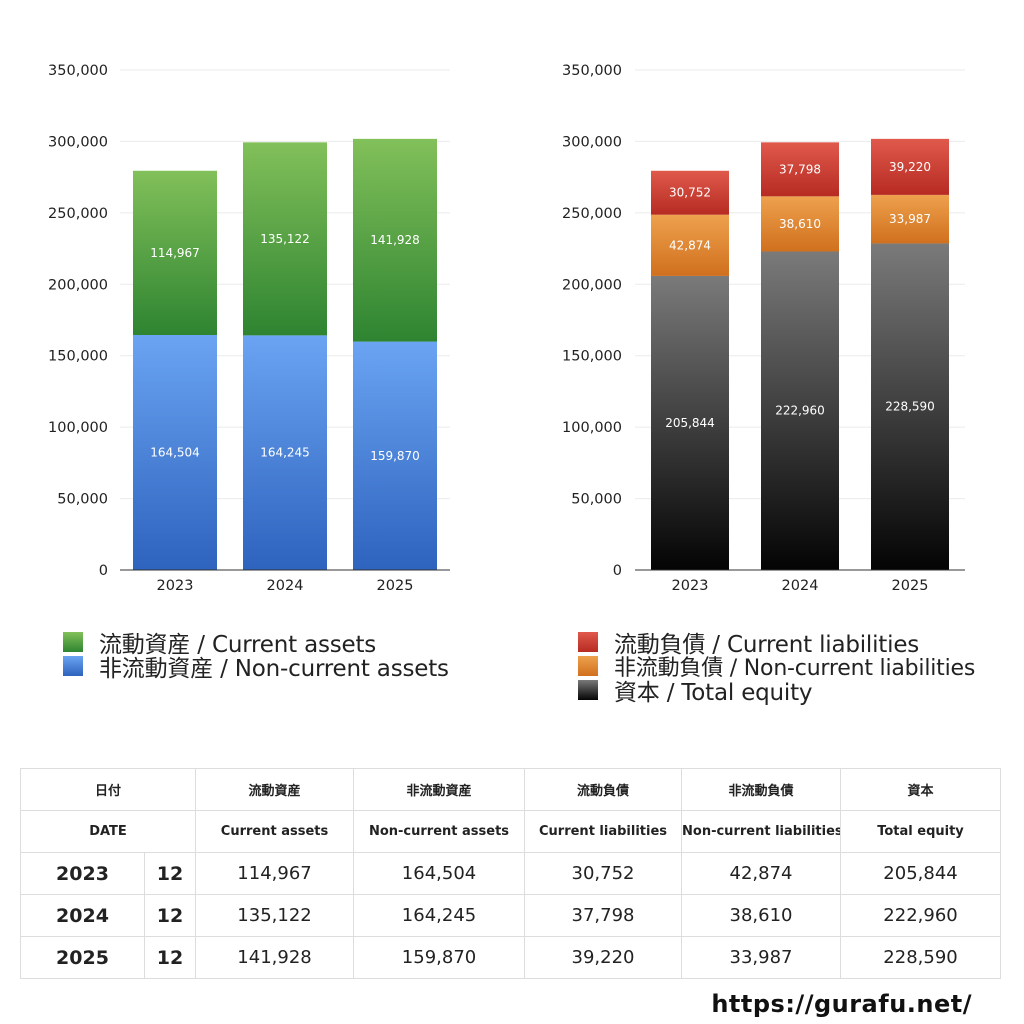 This screenshot has height=1024, width=1024. I want to click on table-cell: 159,870, so click(439, 957).